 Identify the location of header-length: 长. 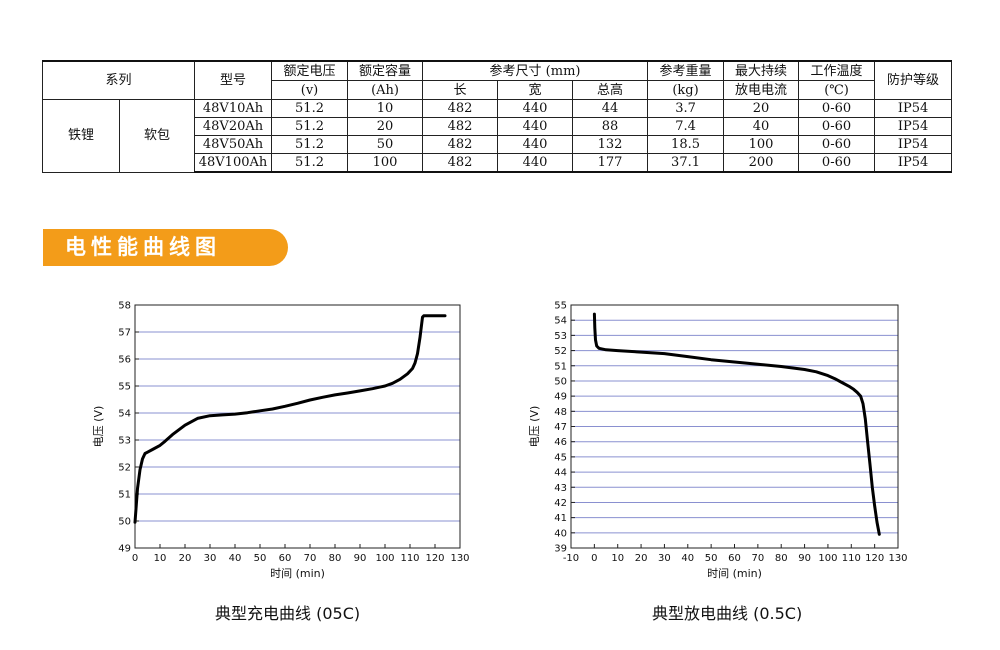
(460, 90).